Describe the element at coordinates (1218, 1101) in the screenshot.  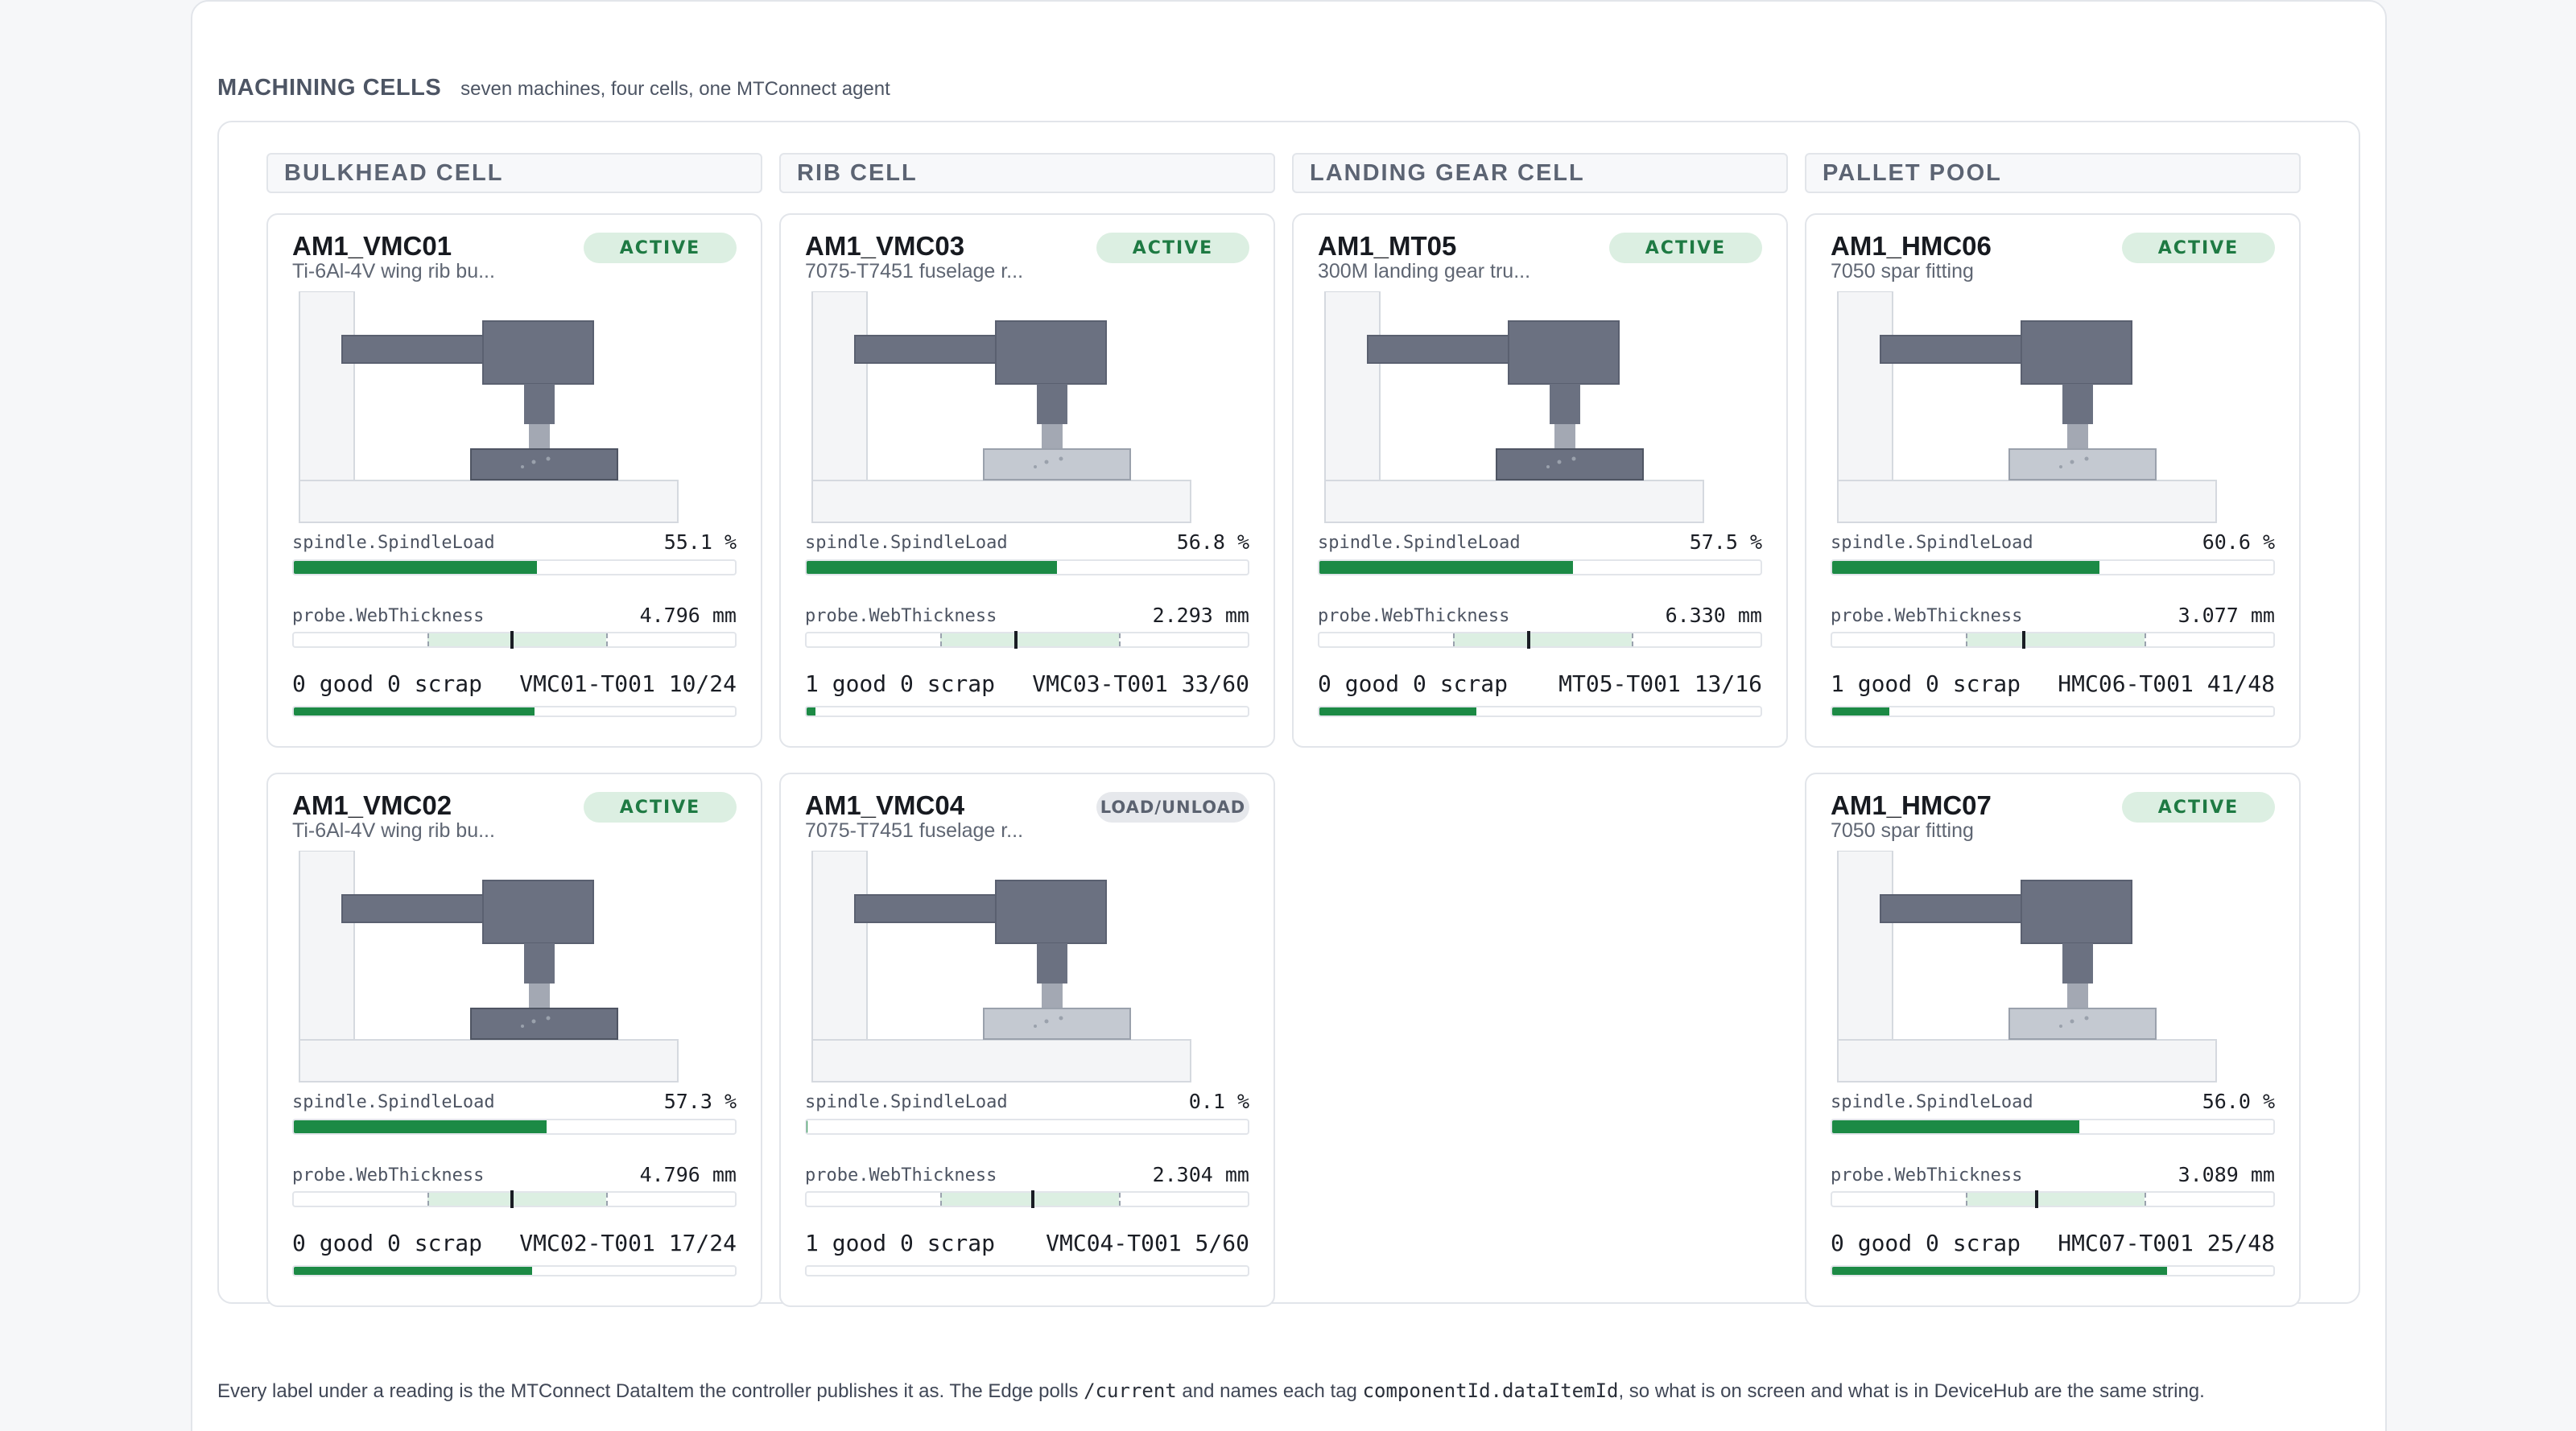
I see `load-value: 0.1 %` at that location.